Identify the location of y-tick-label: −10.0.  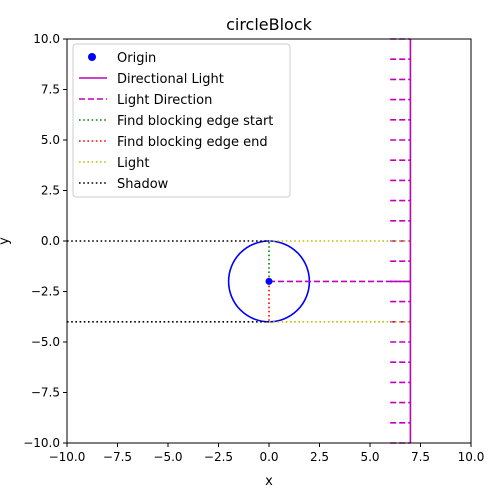
(41, 443).